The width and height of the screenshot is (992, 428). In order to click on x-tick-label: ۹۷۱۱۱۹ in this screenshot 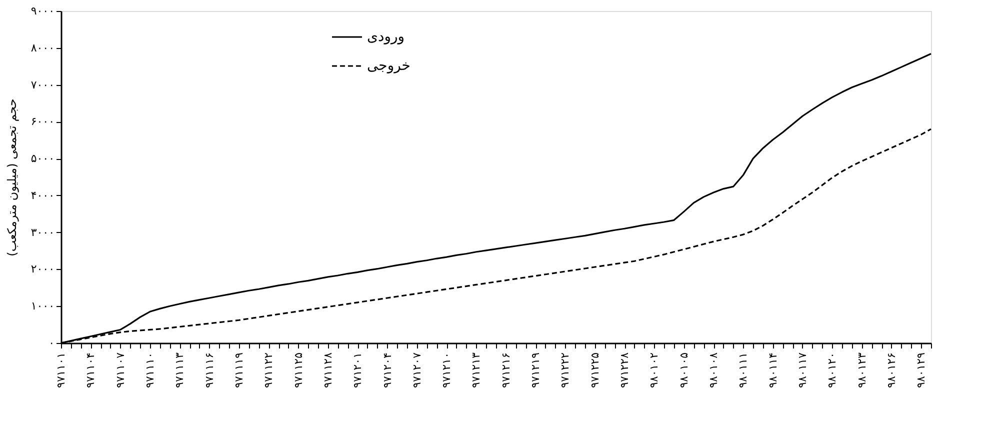, I will do `click(239, 370)`.